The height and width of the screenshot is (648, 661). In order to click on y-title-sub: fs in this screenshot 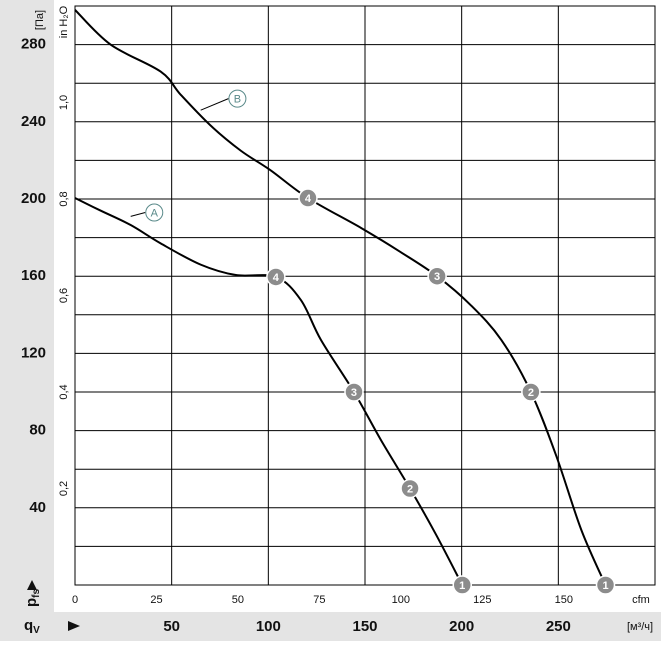, I will do `click(36, 593)`.